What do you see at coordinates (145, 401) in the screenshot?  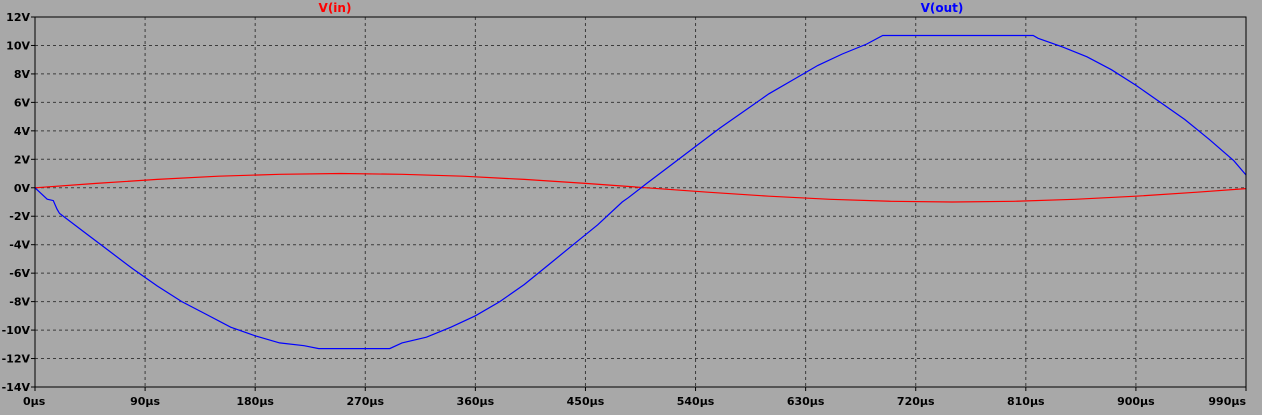 I see `x-tick-label: 90µs` at bounding box center [145, 401].